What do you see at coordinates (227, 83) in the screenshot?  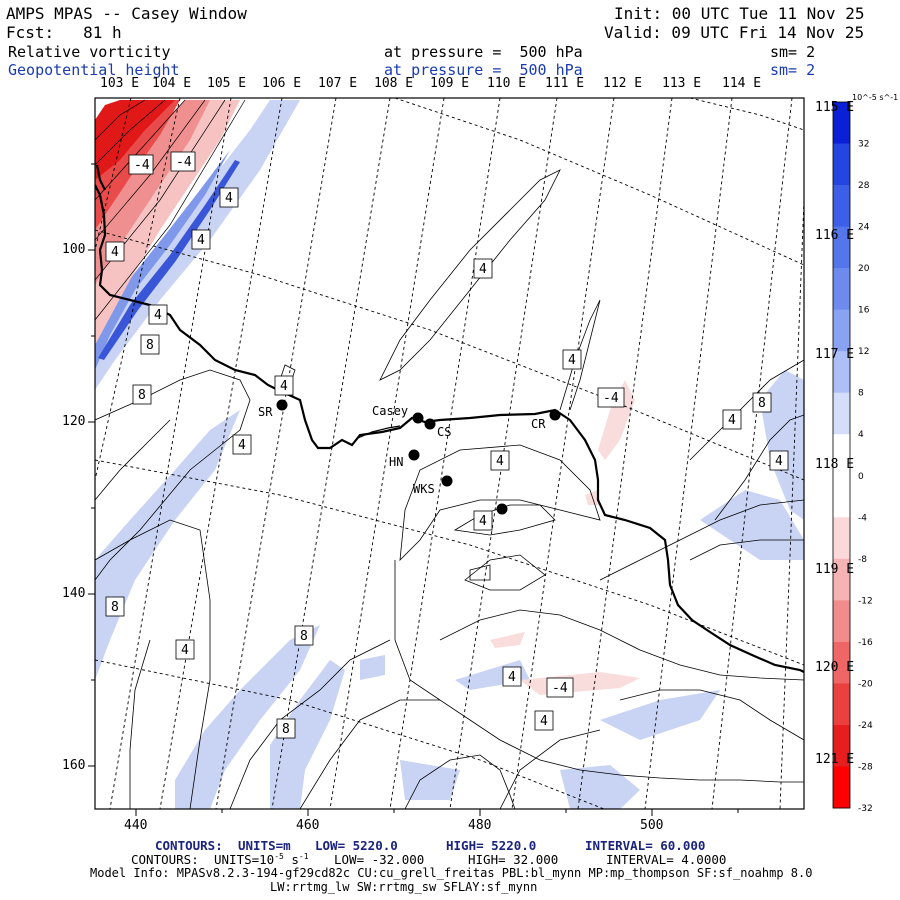 I see `lon-label-105: 105 E` at bounding box center [227, 83].